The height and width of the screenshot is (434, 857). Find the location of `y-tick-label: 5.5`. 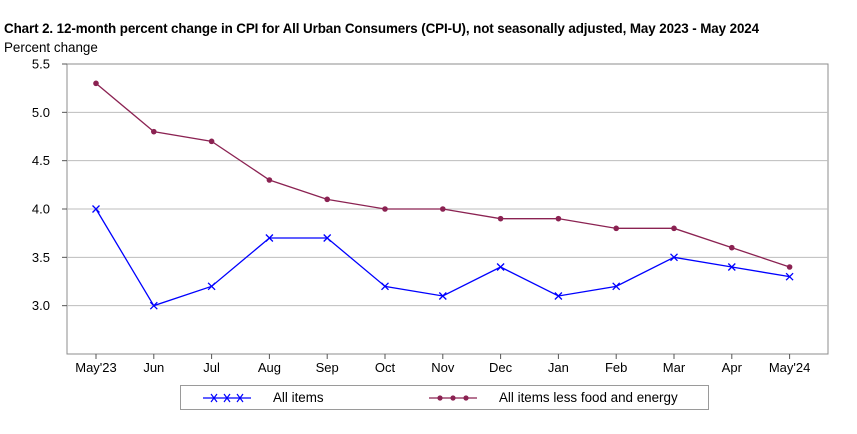

y-tick-label: 5.5 is located at coordinates (41, 64).